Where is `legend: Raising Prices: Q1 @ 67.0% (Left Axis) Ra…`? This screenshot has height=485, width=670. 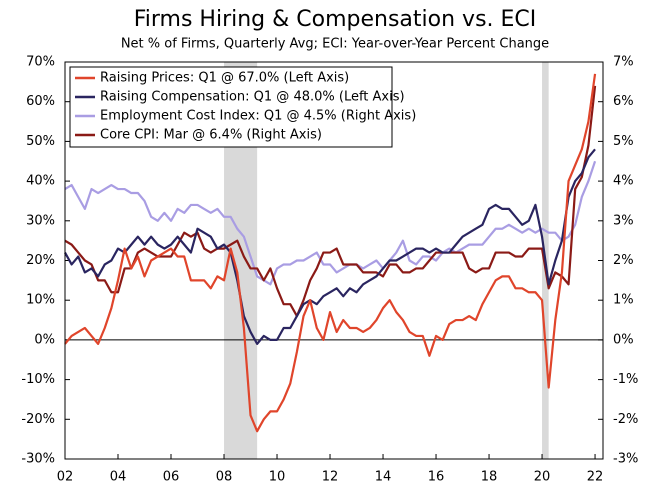 legend: Raising Prices: Q1 @ 67.0% (Left Axis) Ra… is located at coordinates (242, 107).